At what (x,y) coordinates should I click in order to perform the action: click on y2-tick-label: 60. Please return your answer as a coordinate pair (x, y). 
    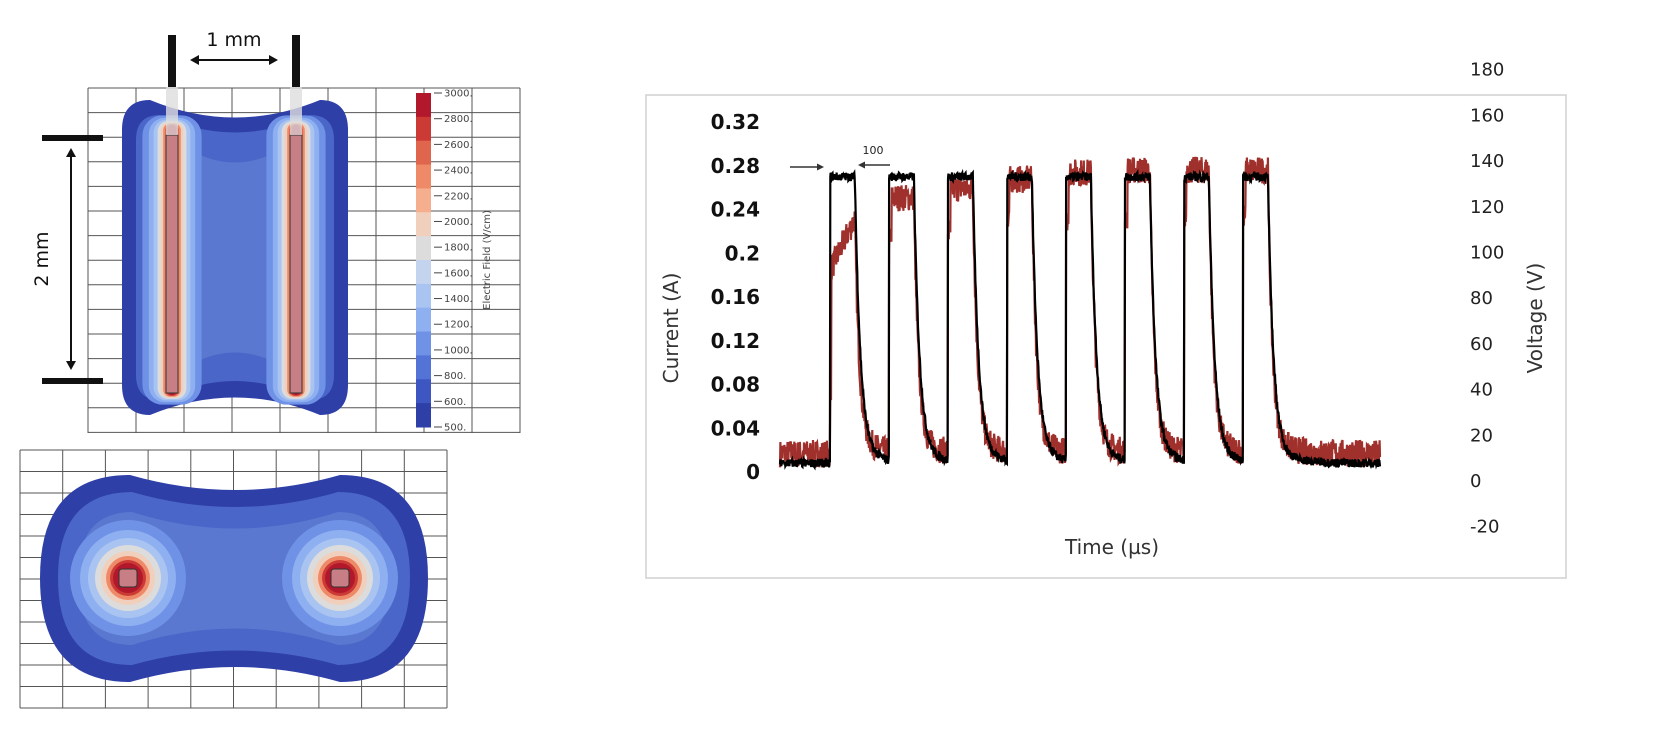
    Looking at the image, I should click on (1481, 344).